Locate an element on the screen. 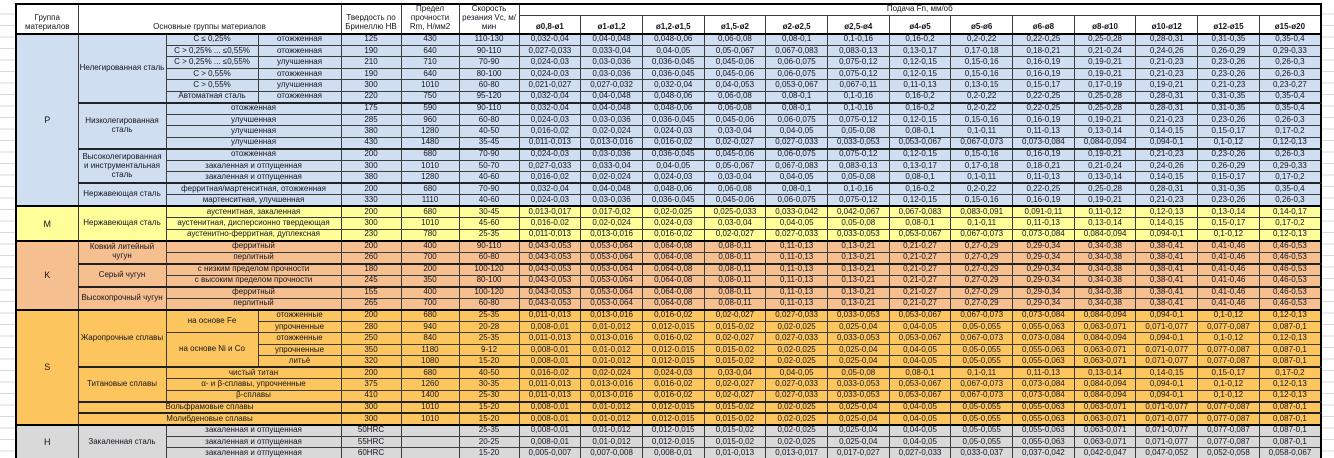 This screenshot has width=1334, height=458. strength-cell is located at coordinates (430, 430).